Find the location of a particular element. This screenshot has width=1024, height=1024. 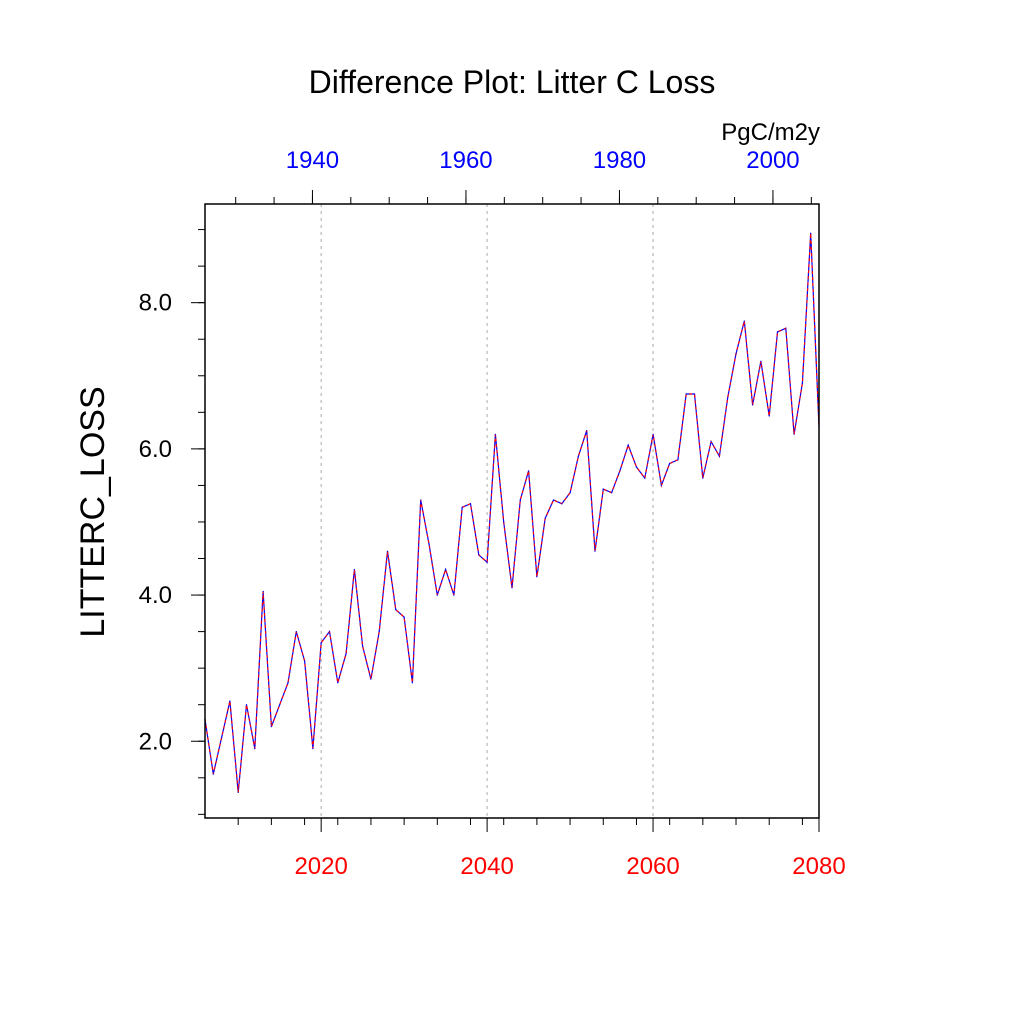

y-tick-label: 8.0 is located at coordinates (155, 303).